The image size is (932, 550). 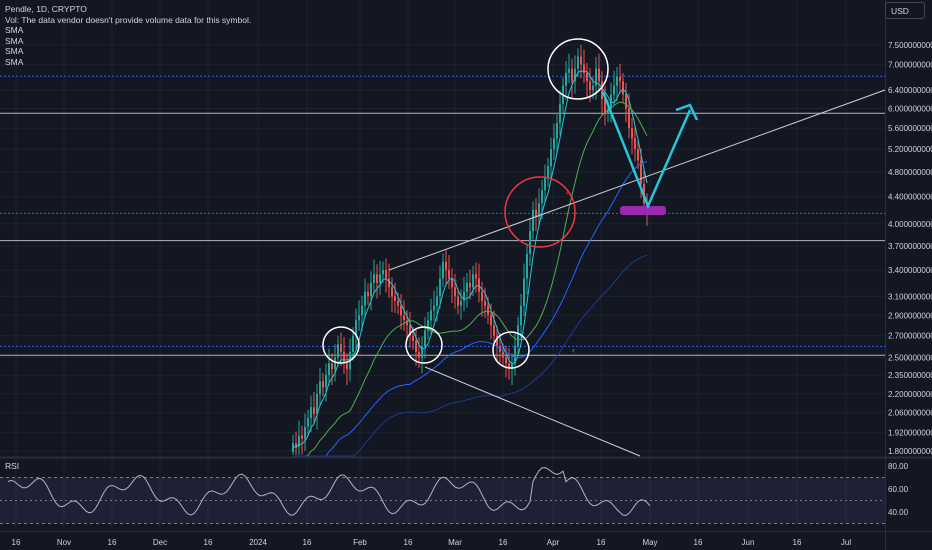 I want to click on red-marker: ‹, so click(x=567, y=192).